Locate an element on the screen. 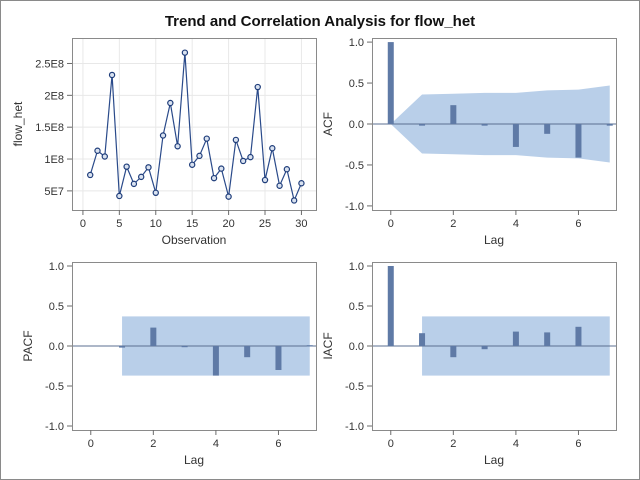  trend-y-tick-label-2: 1.5E8 is located at coordinates (49, 128).